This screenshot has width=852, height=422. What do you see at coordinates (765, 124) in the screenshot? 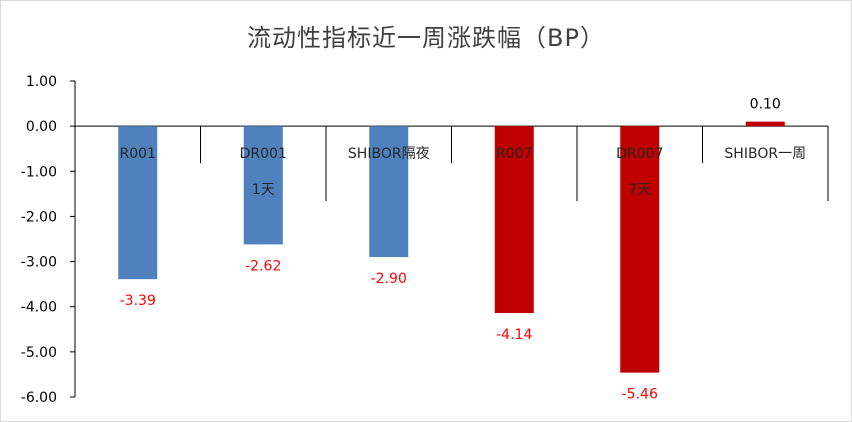
I see `bar-shibor一周` at bounding box center [765, 124].